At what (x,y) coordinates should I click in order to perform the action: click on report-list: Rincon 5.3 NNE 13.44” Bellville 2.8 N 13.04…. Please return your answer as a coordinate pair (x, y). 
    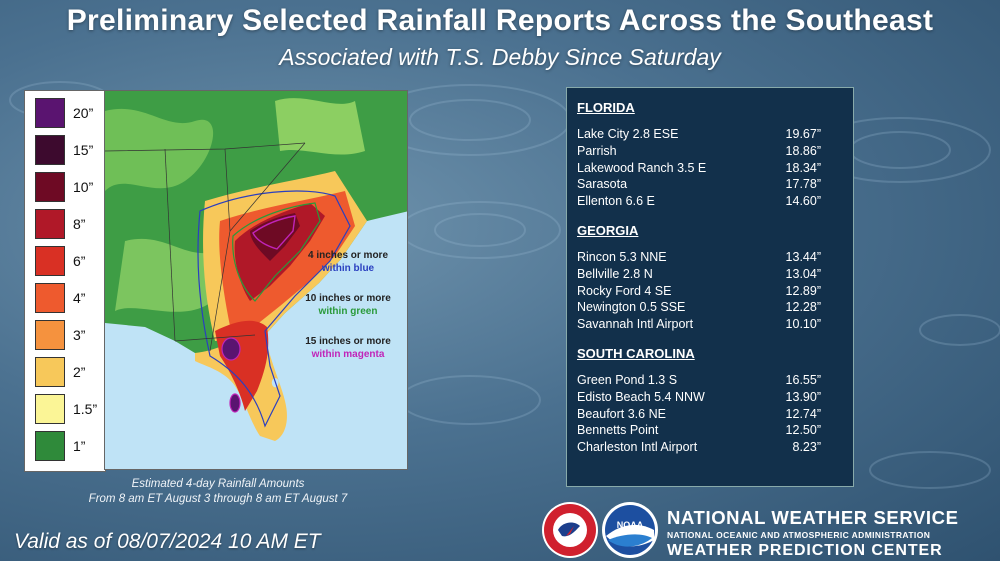
    Looking at the image, I should click on (710, 291).